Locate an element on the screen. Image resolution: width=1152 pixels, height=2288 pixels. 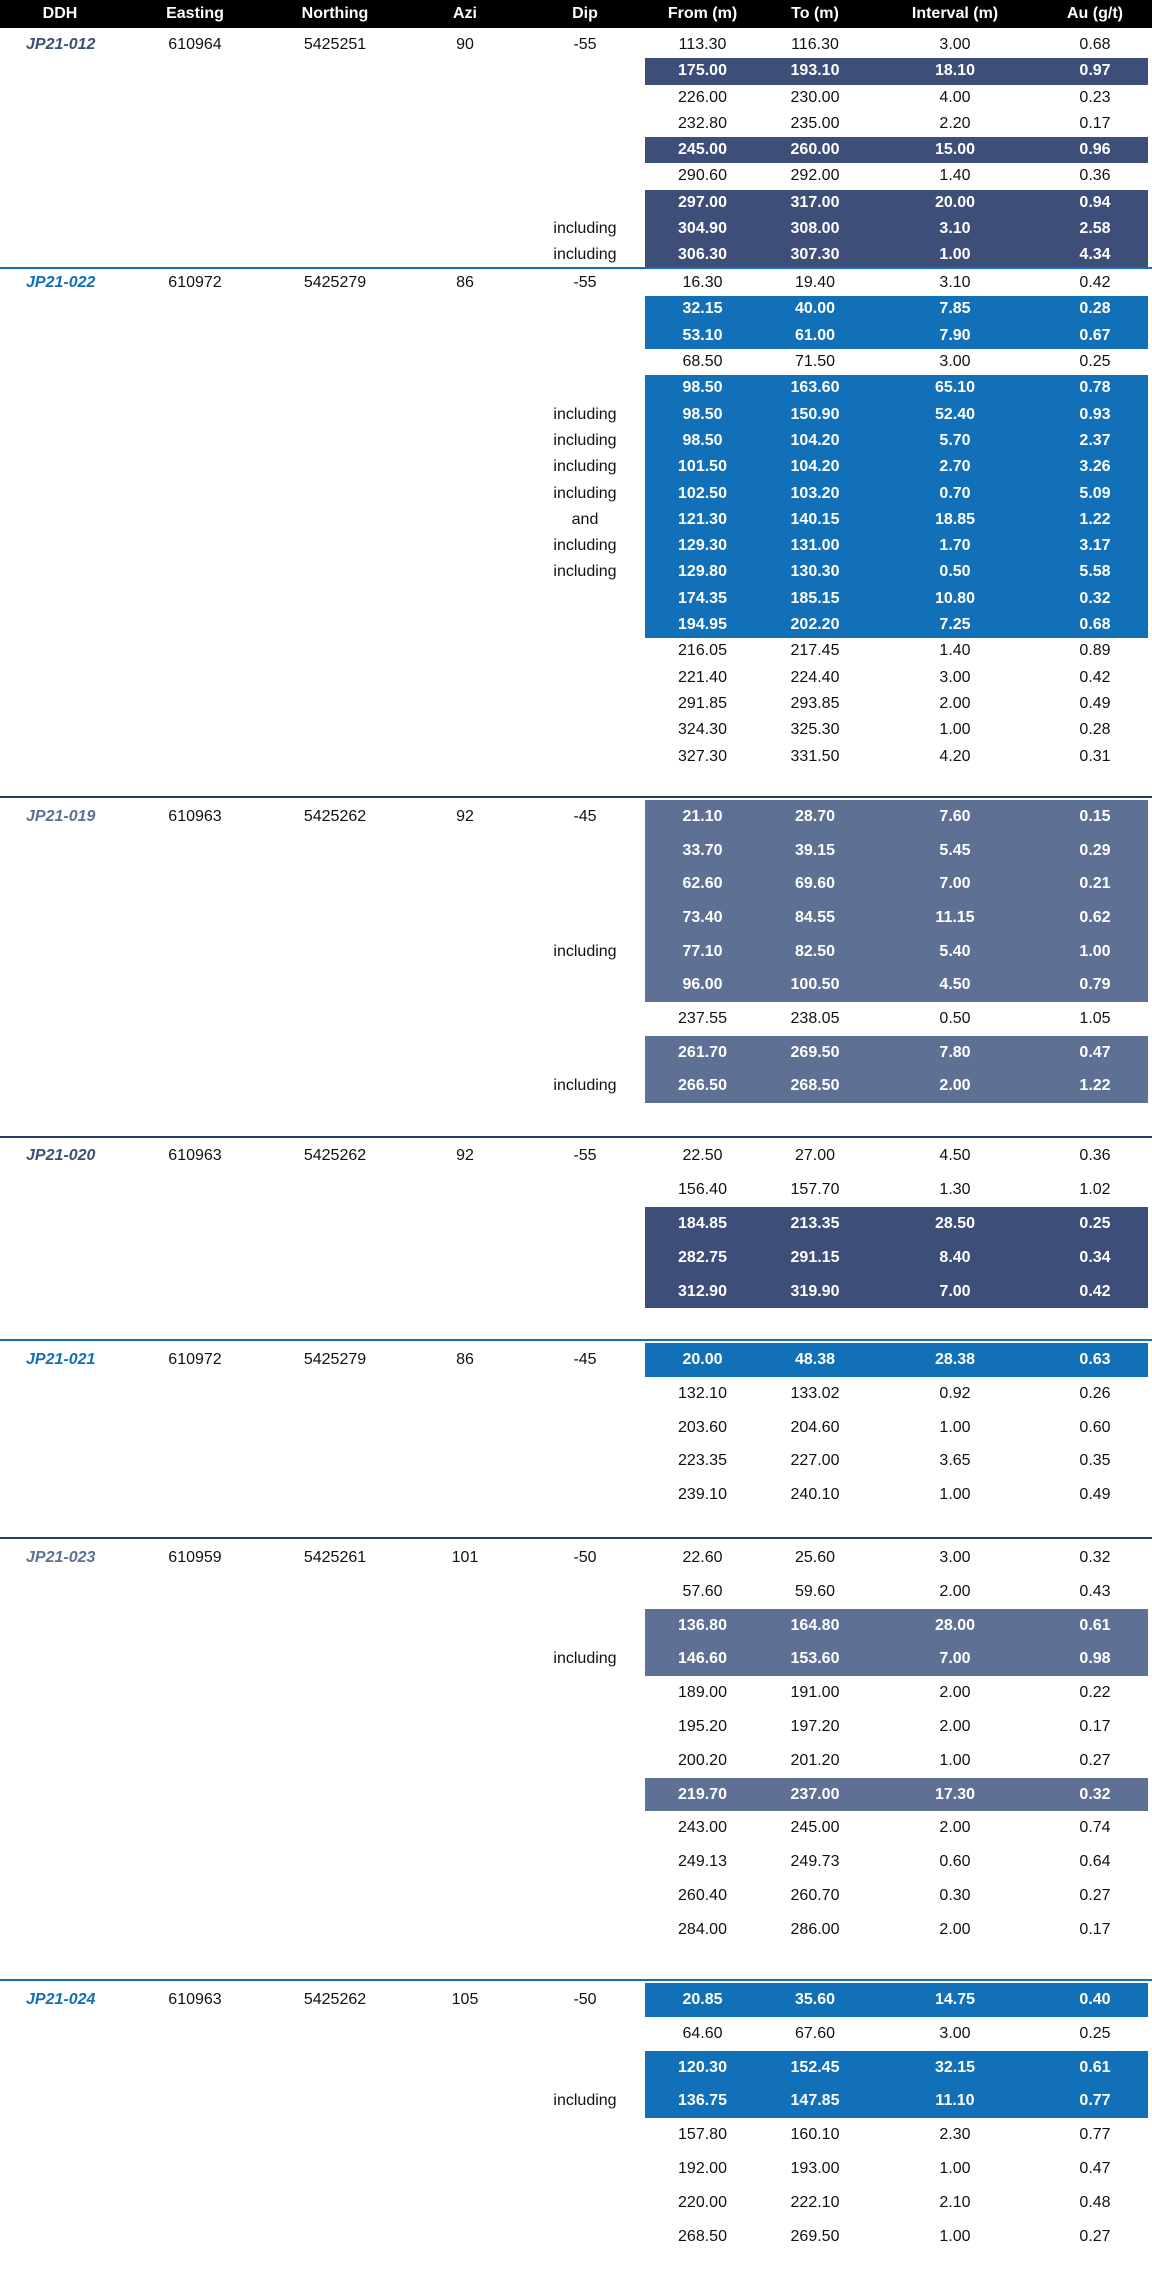
value-interval: 2.30 is located at coordinates (955, 2135).